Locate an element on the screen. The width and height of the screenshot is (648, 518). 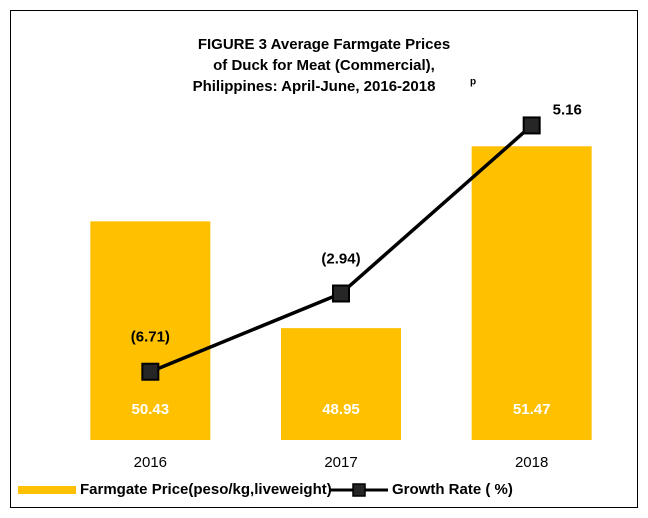
line-value-label: (2.94) is located at coordinates (340, 258).